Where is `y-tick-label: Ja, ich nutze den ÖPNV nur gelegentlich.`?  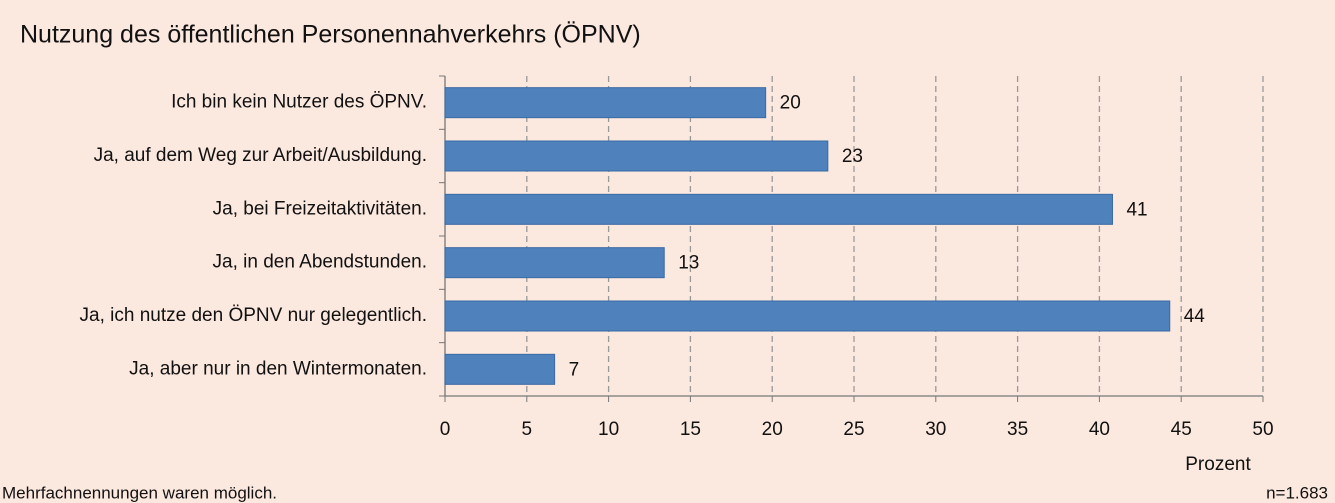
y-tick-label: Ja, ich nutze den ÖPNV nur gelegentlich. is located at coordinates (253, 315).